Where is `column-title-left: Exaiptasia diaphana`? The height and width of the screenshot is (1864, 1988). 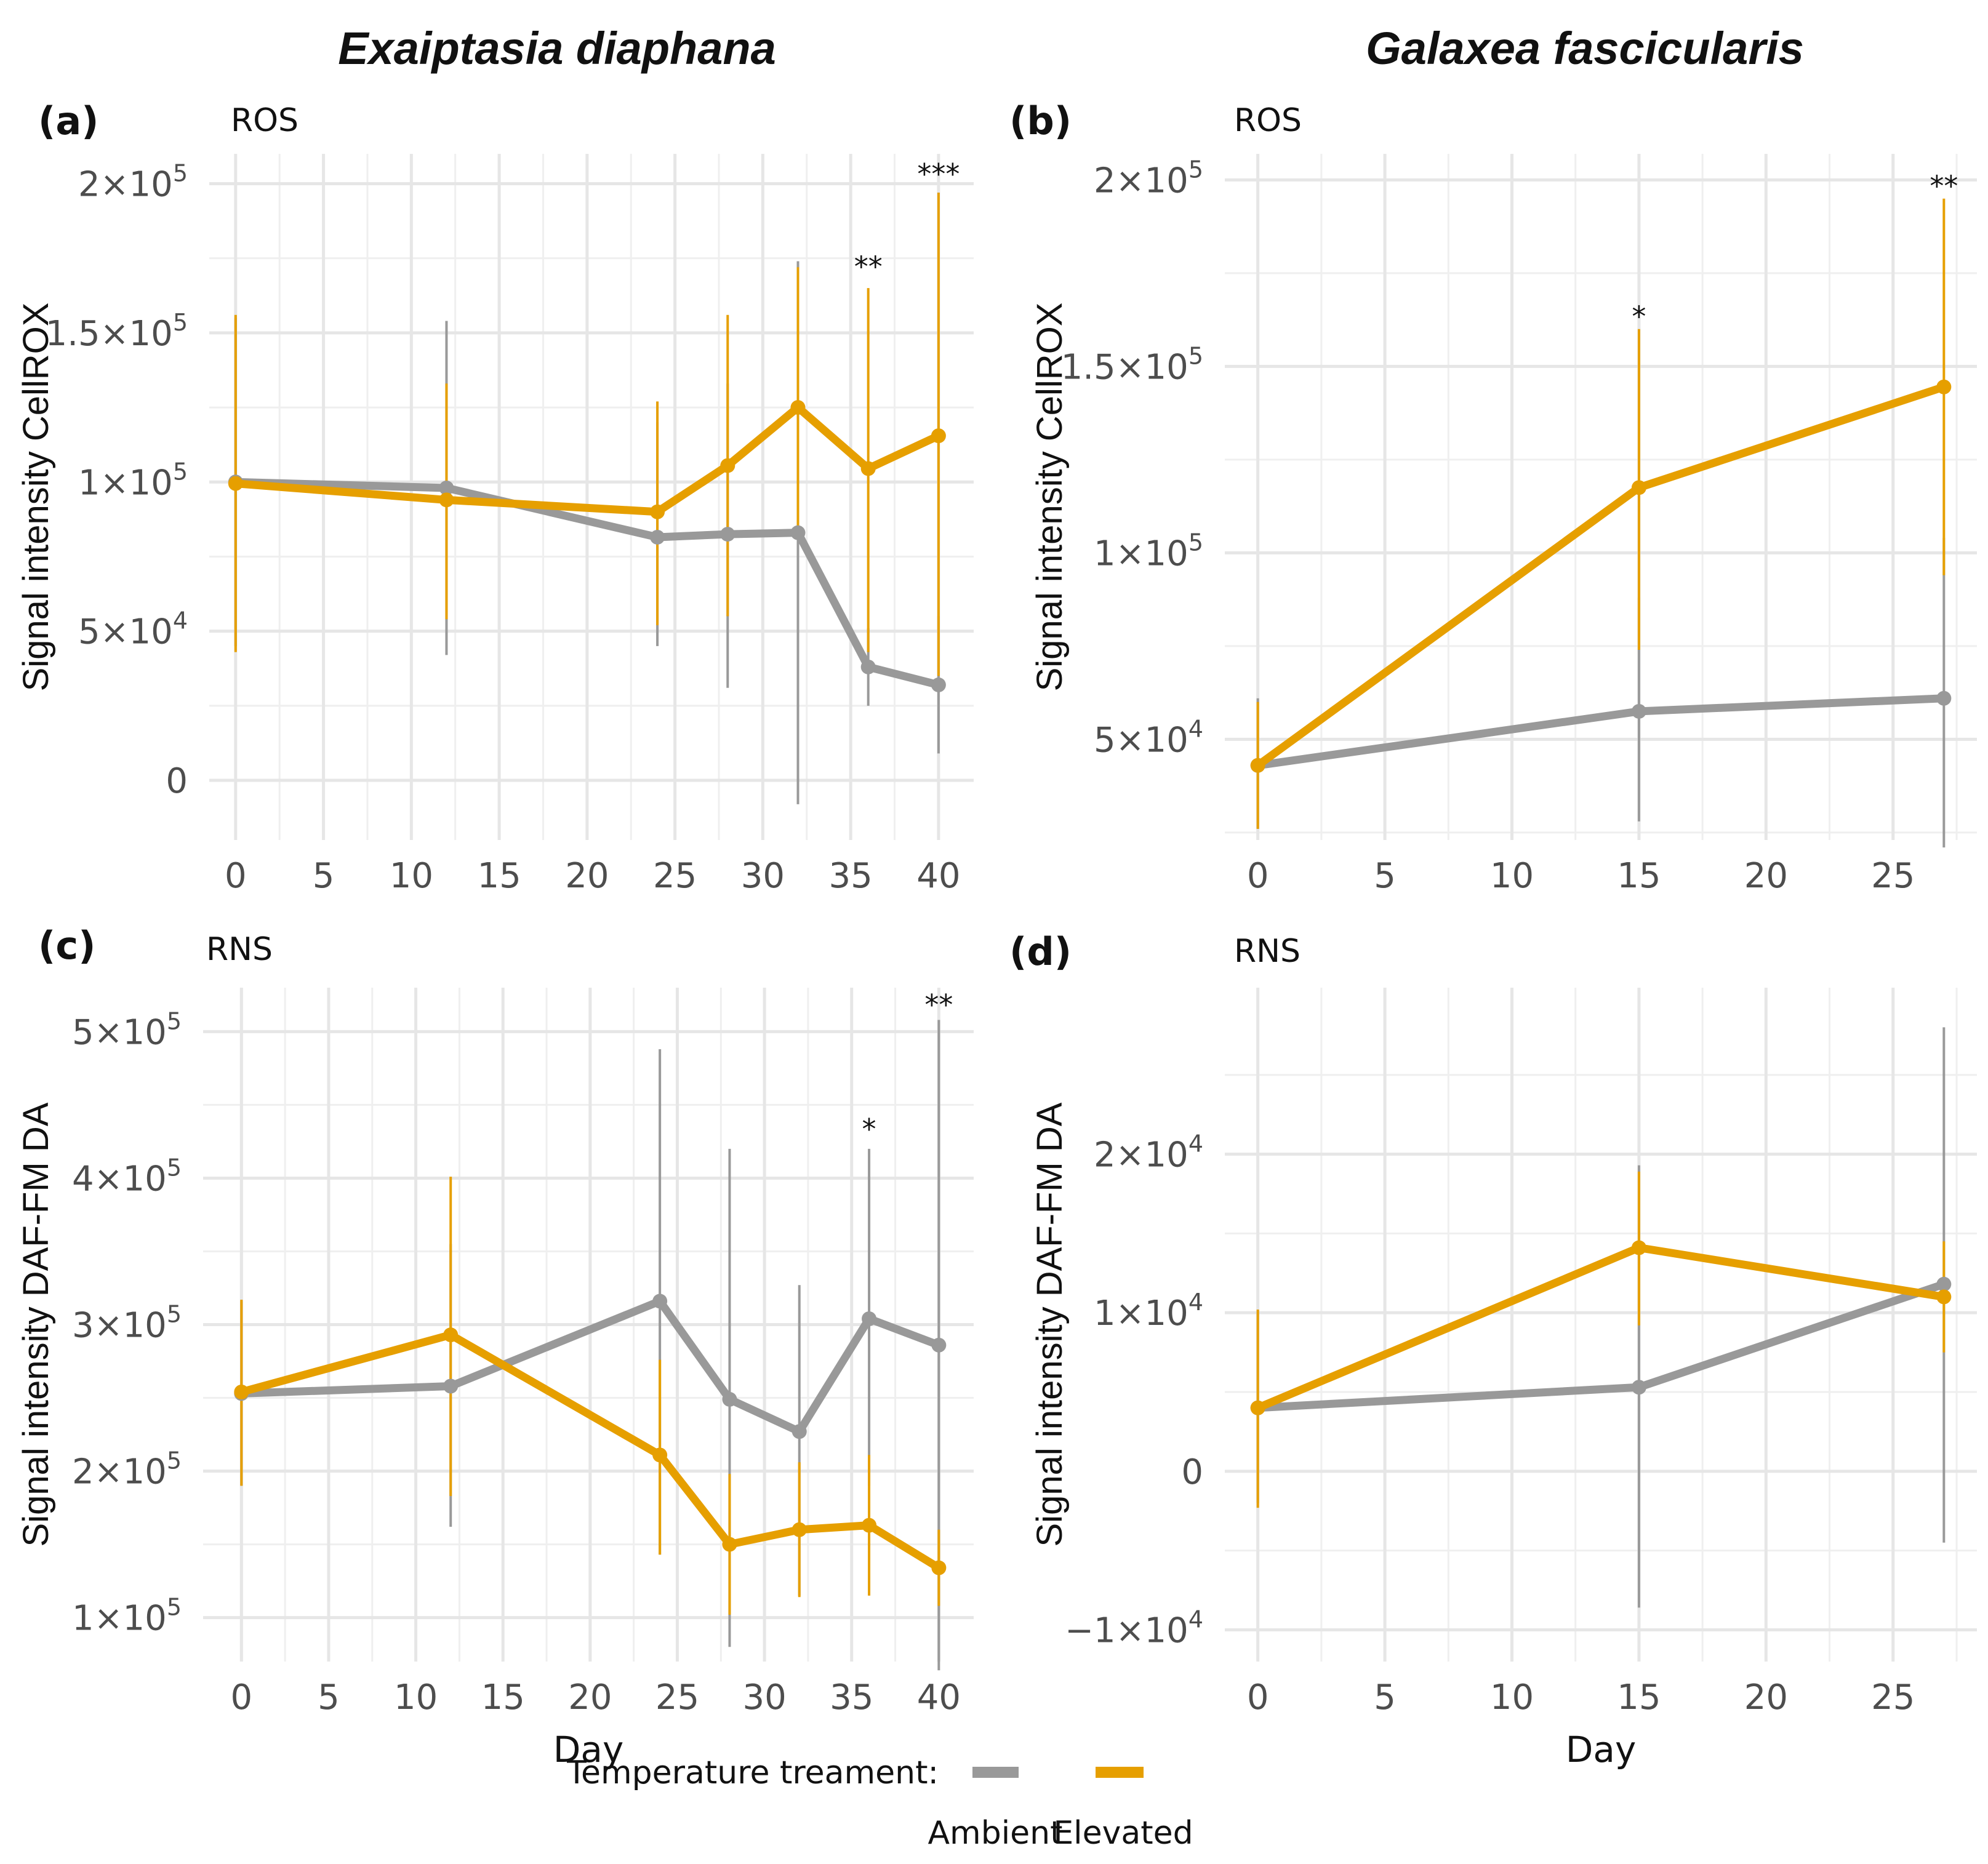 column-title-left: Exaiptasia diaphana is located at coordinates (557, 48).